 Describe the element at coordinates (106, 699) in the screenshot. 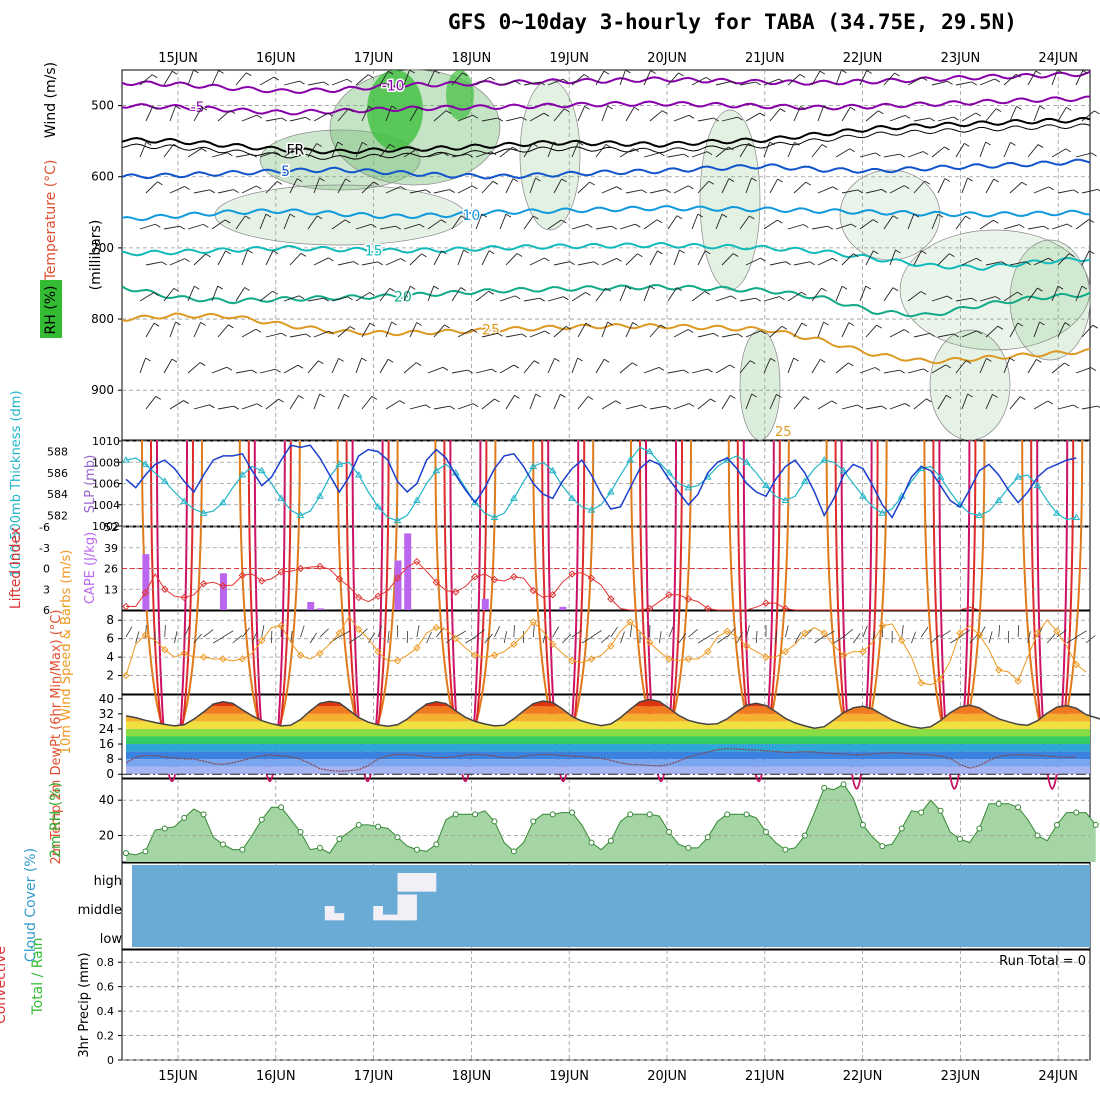

I see `temp-tick-label: 40` at that location.